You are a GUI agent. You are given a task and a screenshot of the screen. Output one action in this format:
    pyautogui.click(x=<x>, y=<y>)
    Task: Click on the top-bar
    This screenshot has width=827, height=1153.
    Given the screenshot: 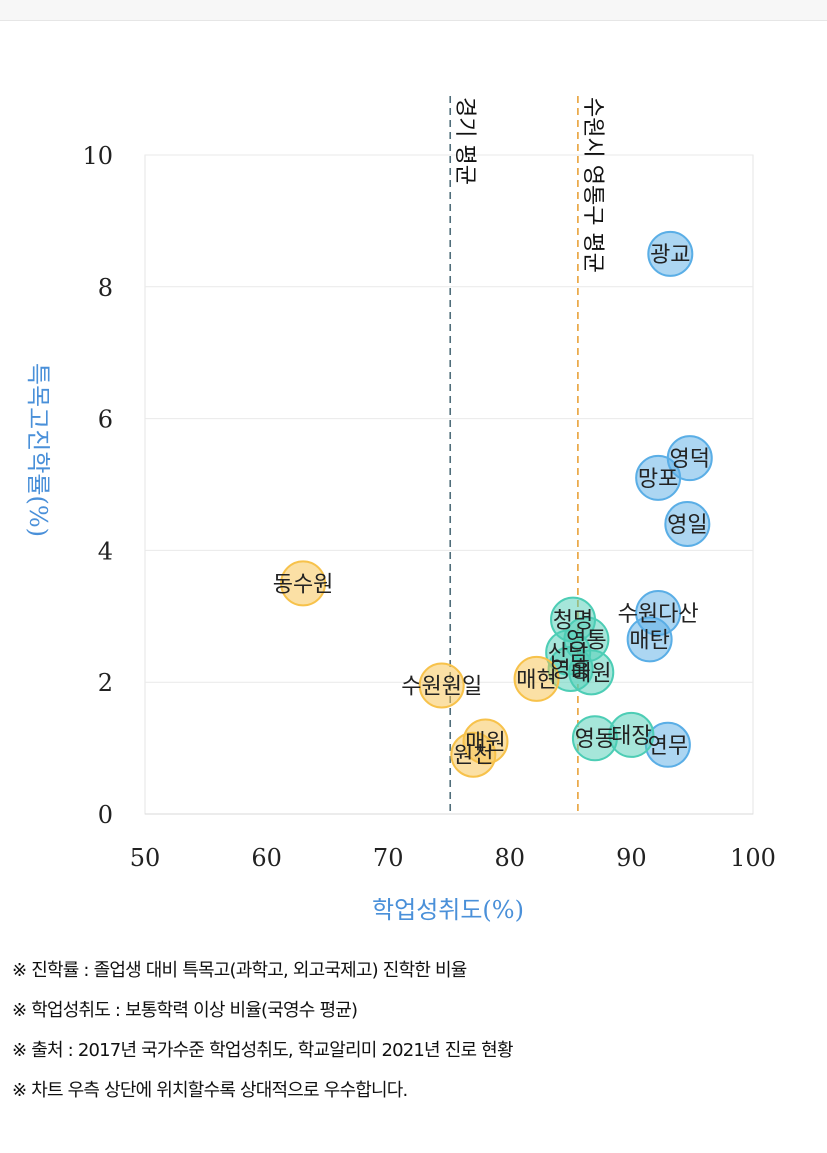 What is the action you would take?
    pyautogui.click(x=413, y=10)
    